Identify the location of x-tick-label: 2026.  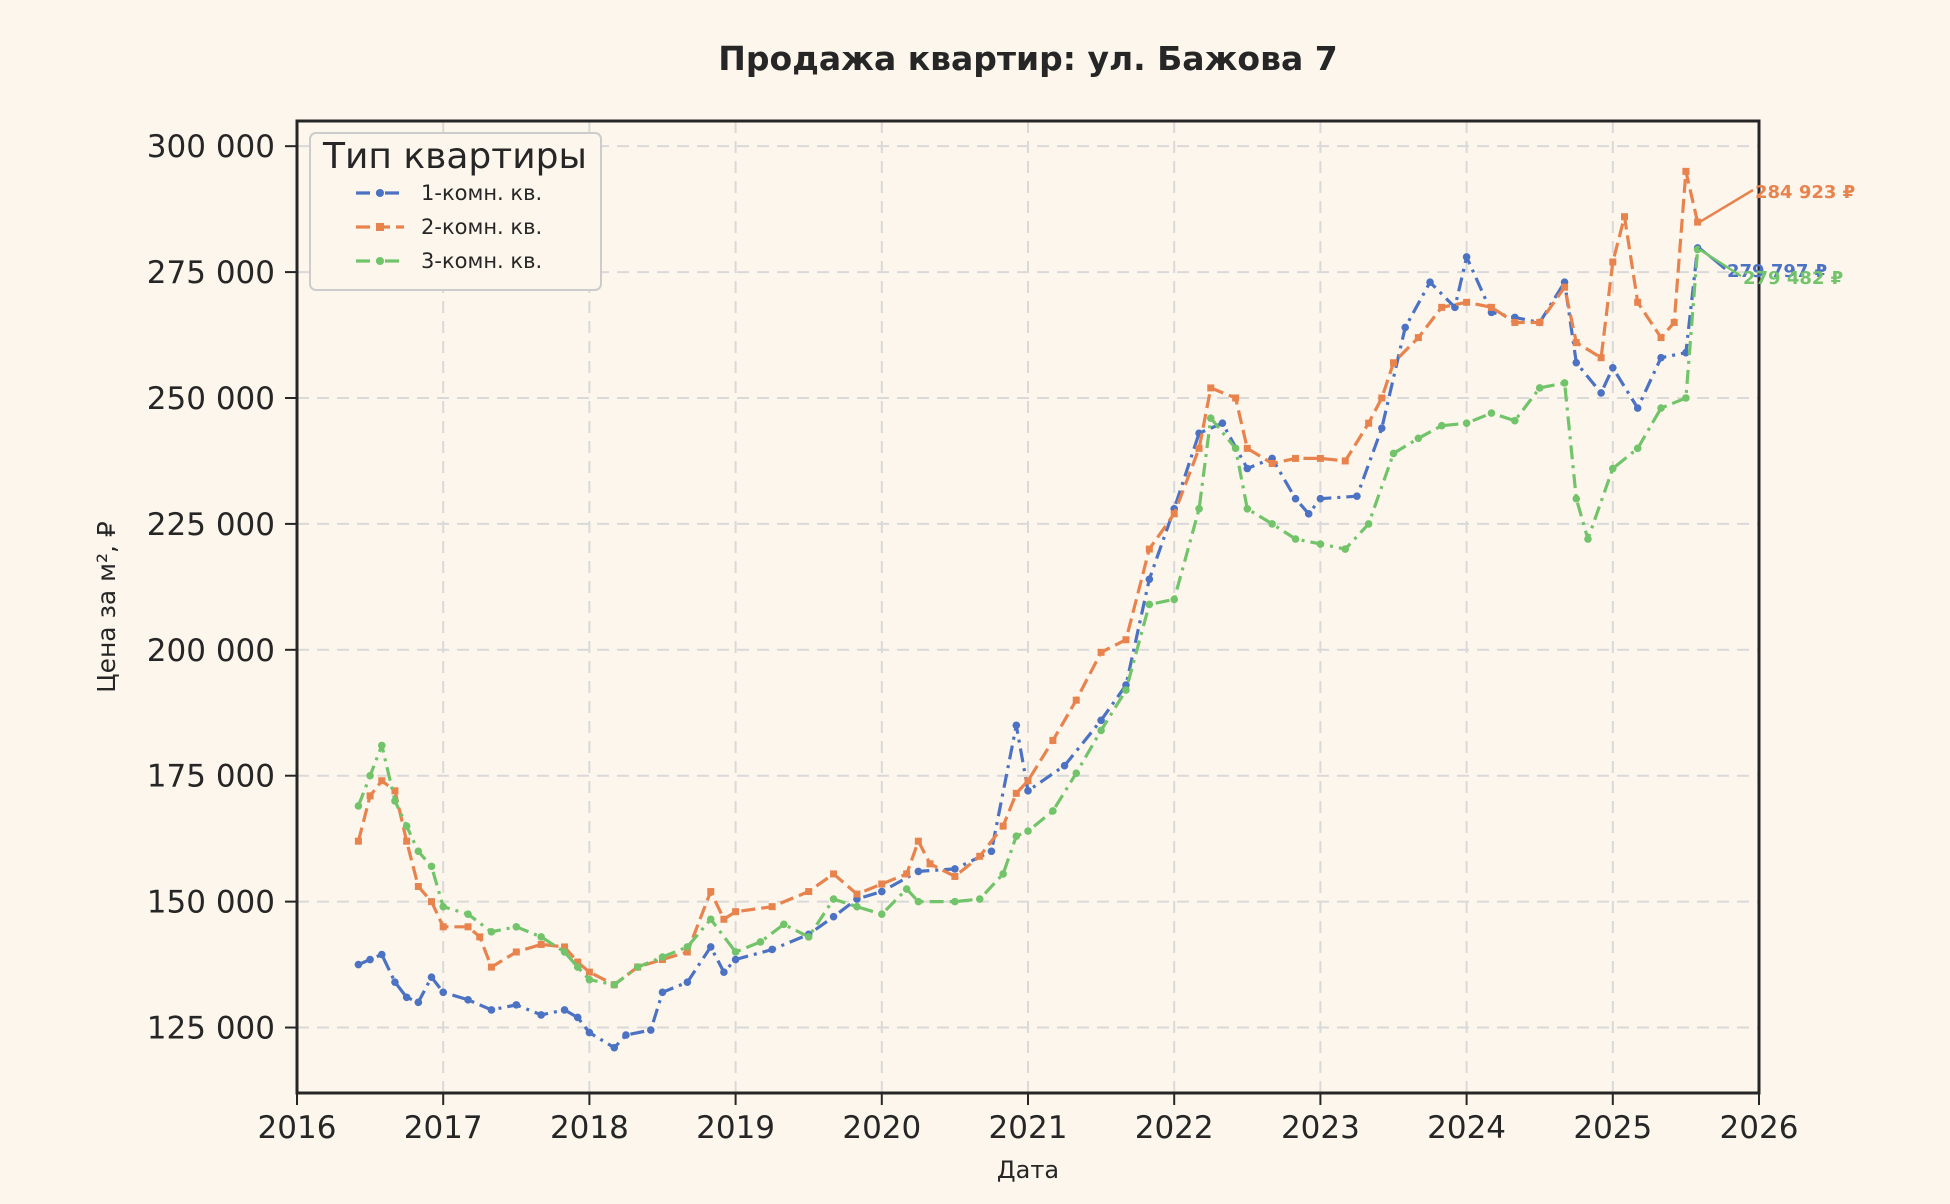
(1759, 1128).